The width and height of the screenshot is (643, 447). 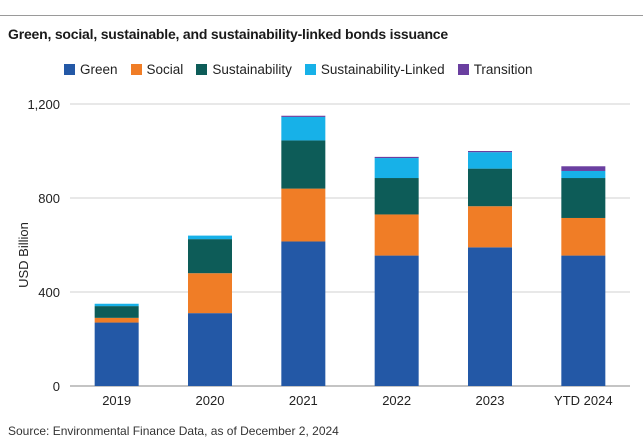 What do you see at coordinates (116, 354) in the screenshot?
I see `bar-green-2019` at bounding box center [116, 354].